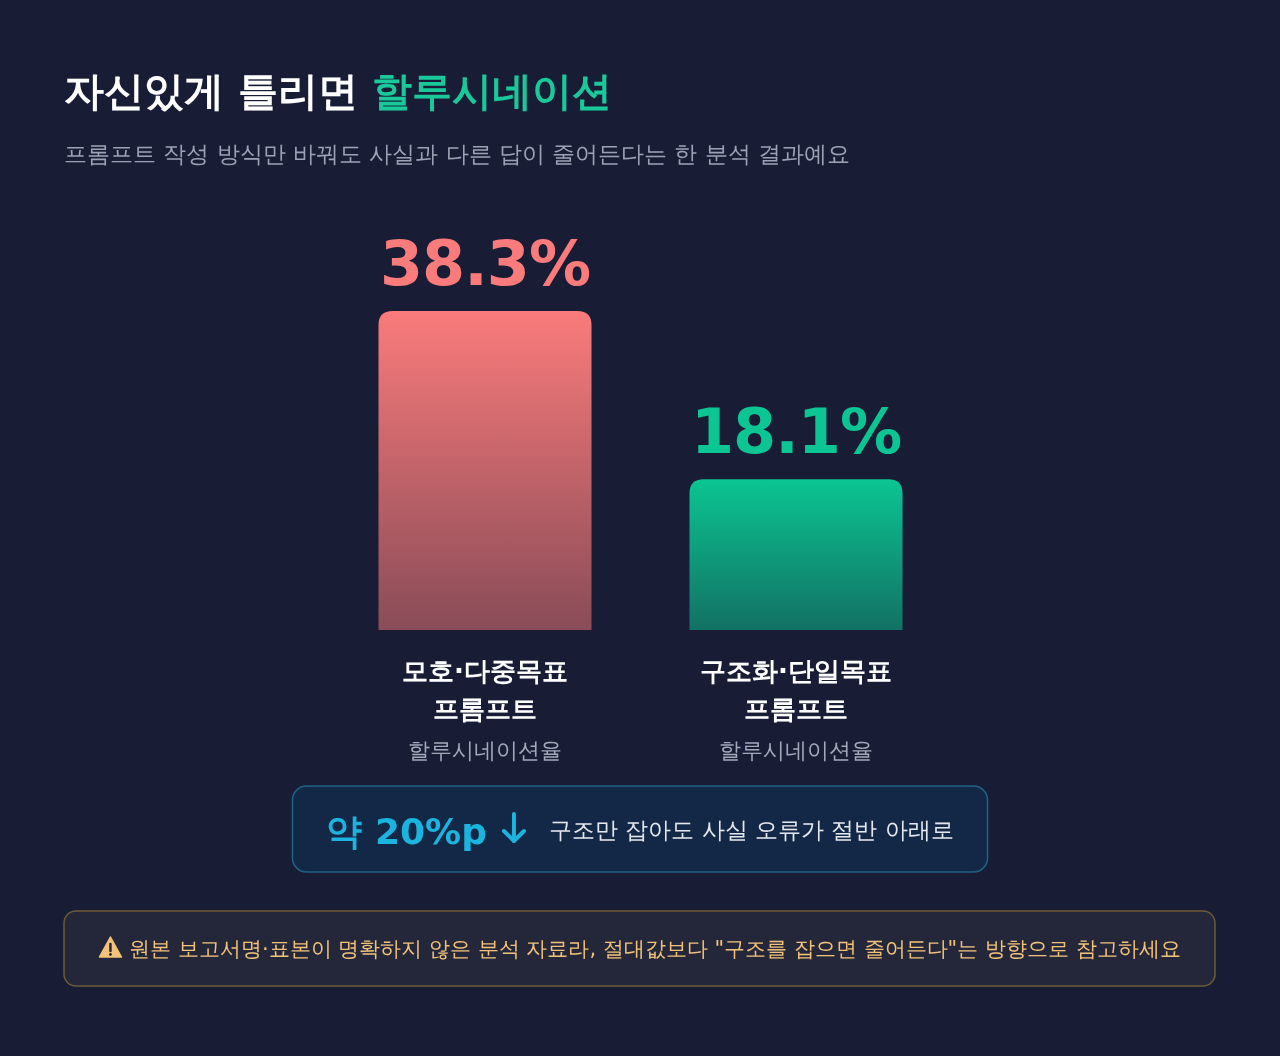  I want to click on text: 원본 보고서명·표본이 명확하지 않은 분석 자료라, 절대값보다 "구조를 잡으면 줄어든다"는 방향으로 참고하세요, so click(655, 949).